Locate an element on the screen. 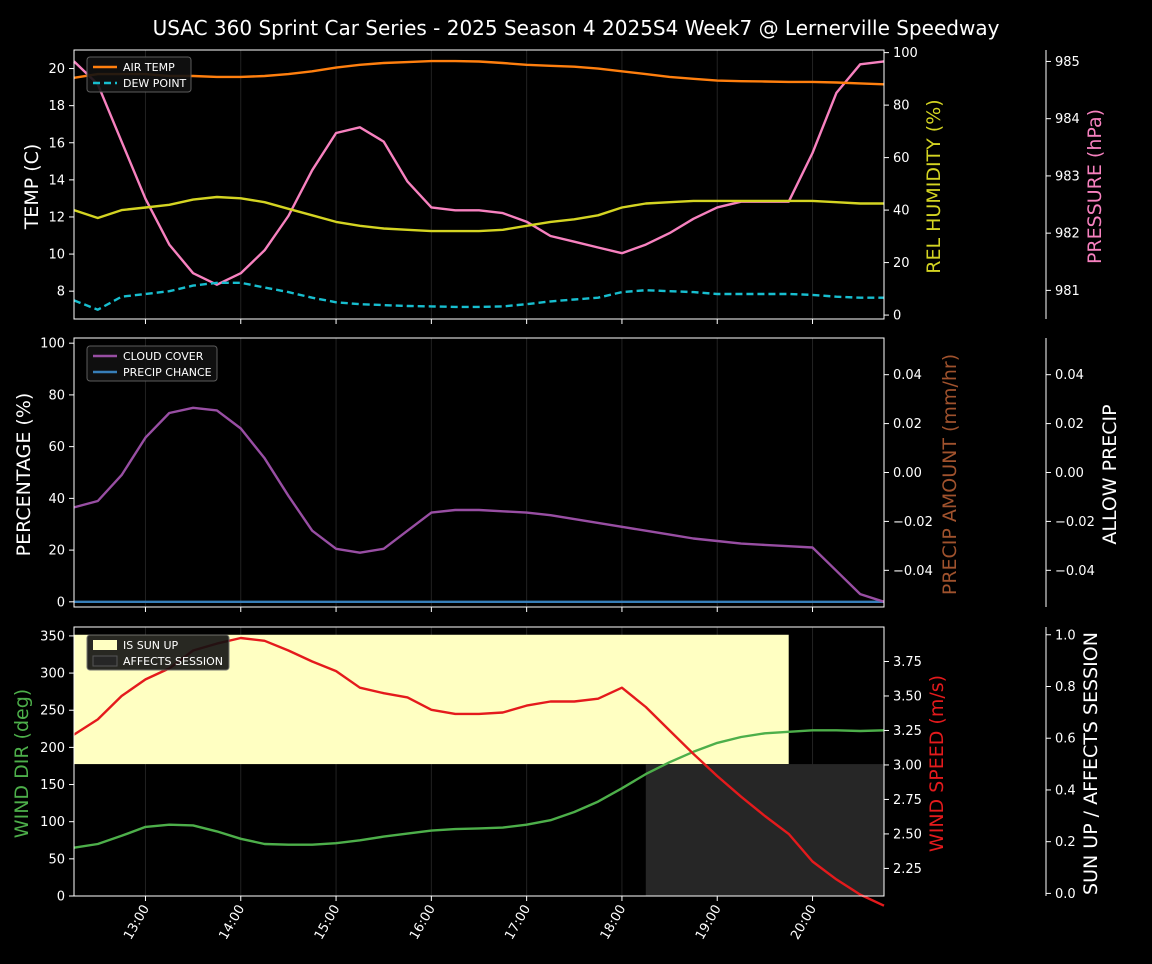 This screenshot has width=1152, height=964. y-tick-label: 3.50 is located at coordinates (907, 696).